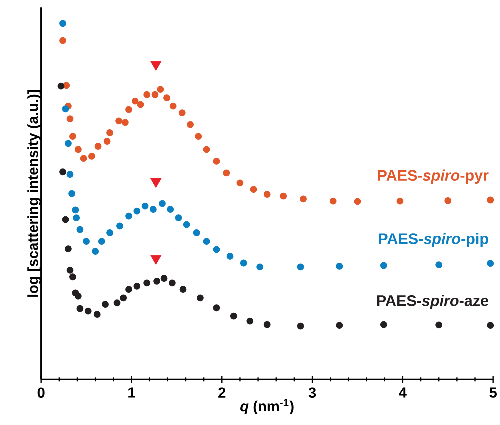 The width and height of the screenshot is (500, 425). Describe the element at coordinates (222, 393) in the screenshot. I see `x-tick-label: 2` at that location.